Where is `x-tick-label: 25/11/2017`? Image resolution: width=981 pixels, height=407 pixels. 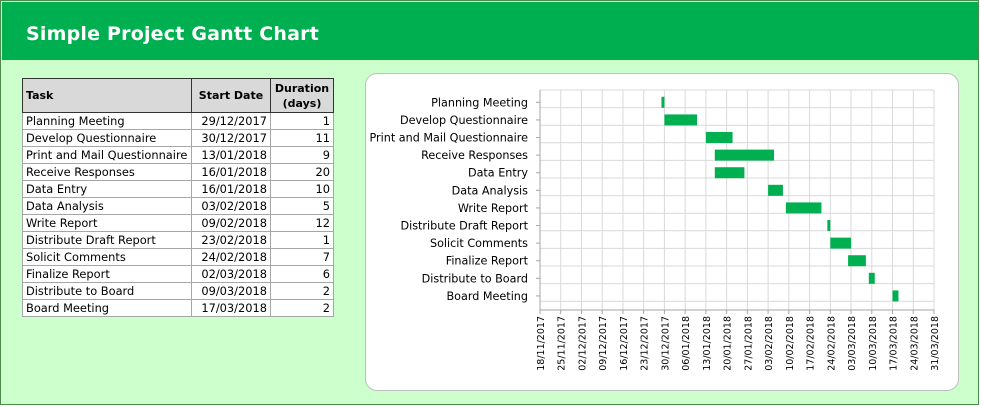
x-tick-label: 25/11/2017 is located at coordinates (562, 343).